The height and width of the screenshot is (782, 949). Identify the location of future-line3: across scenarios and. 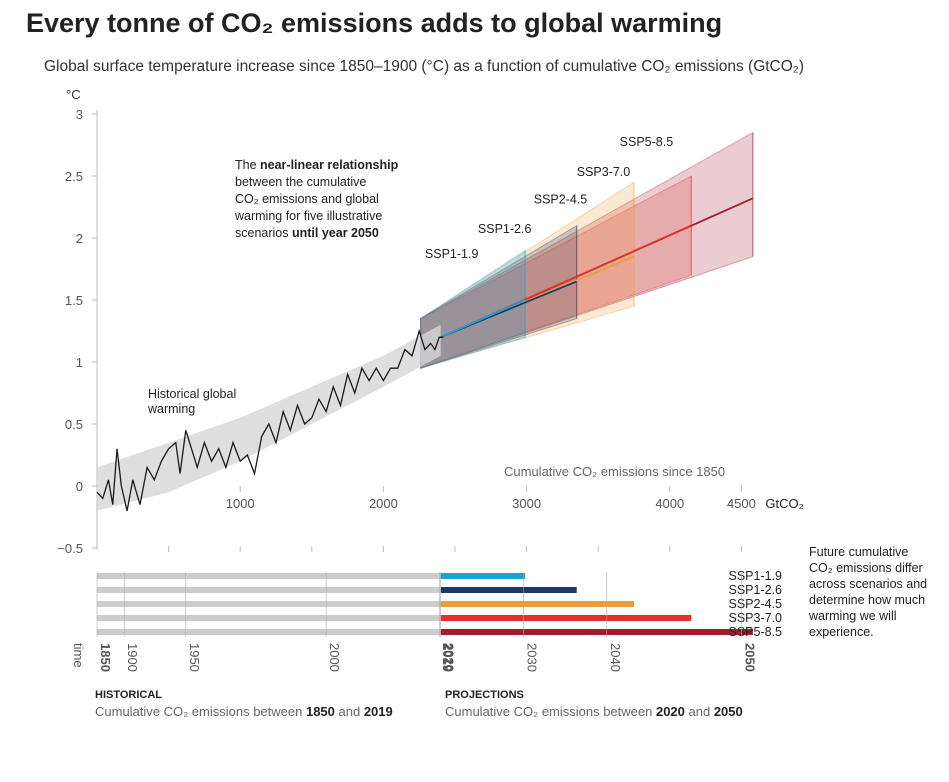
(868, 584).